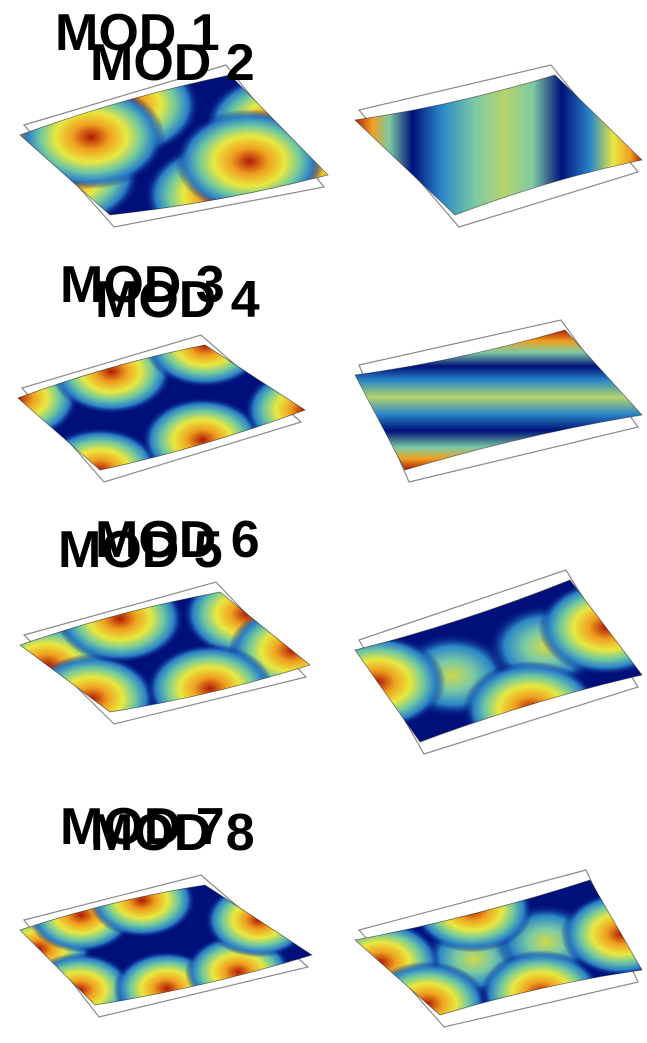 This screenshot has height=1043, width=647. What do you see at coordinates (172, 833) in the screenshot?
I see `mode-title: MOD 8` at bounding box center [172, 833].